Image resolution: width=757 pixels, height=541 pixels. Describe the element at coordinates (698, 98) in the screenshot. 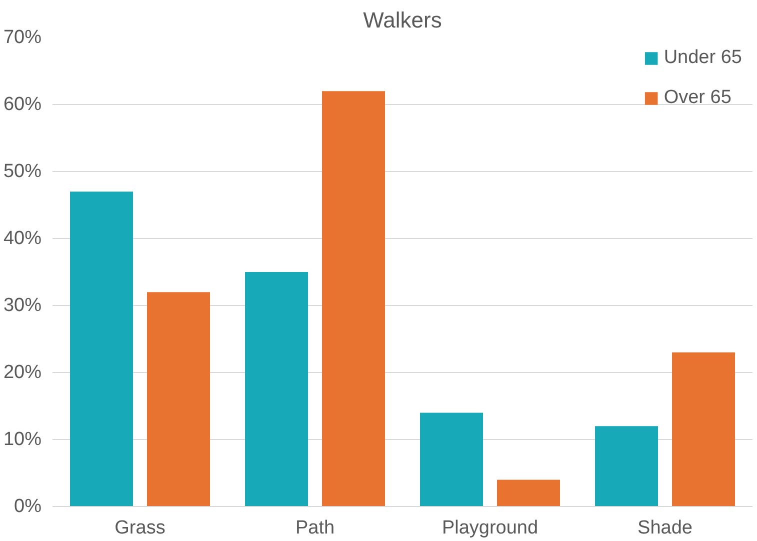

I see `legend-label: Over 65` at that location.